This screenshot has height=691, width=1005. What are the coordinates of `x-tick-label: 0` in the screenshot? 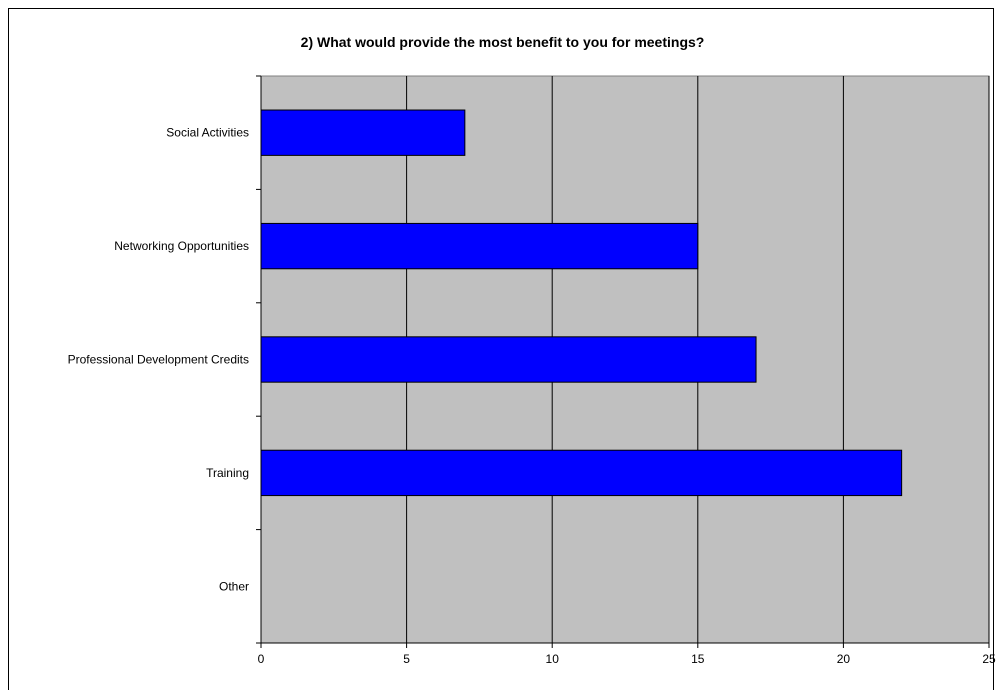 It's located at (261, 659).